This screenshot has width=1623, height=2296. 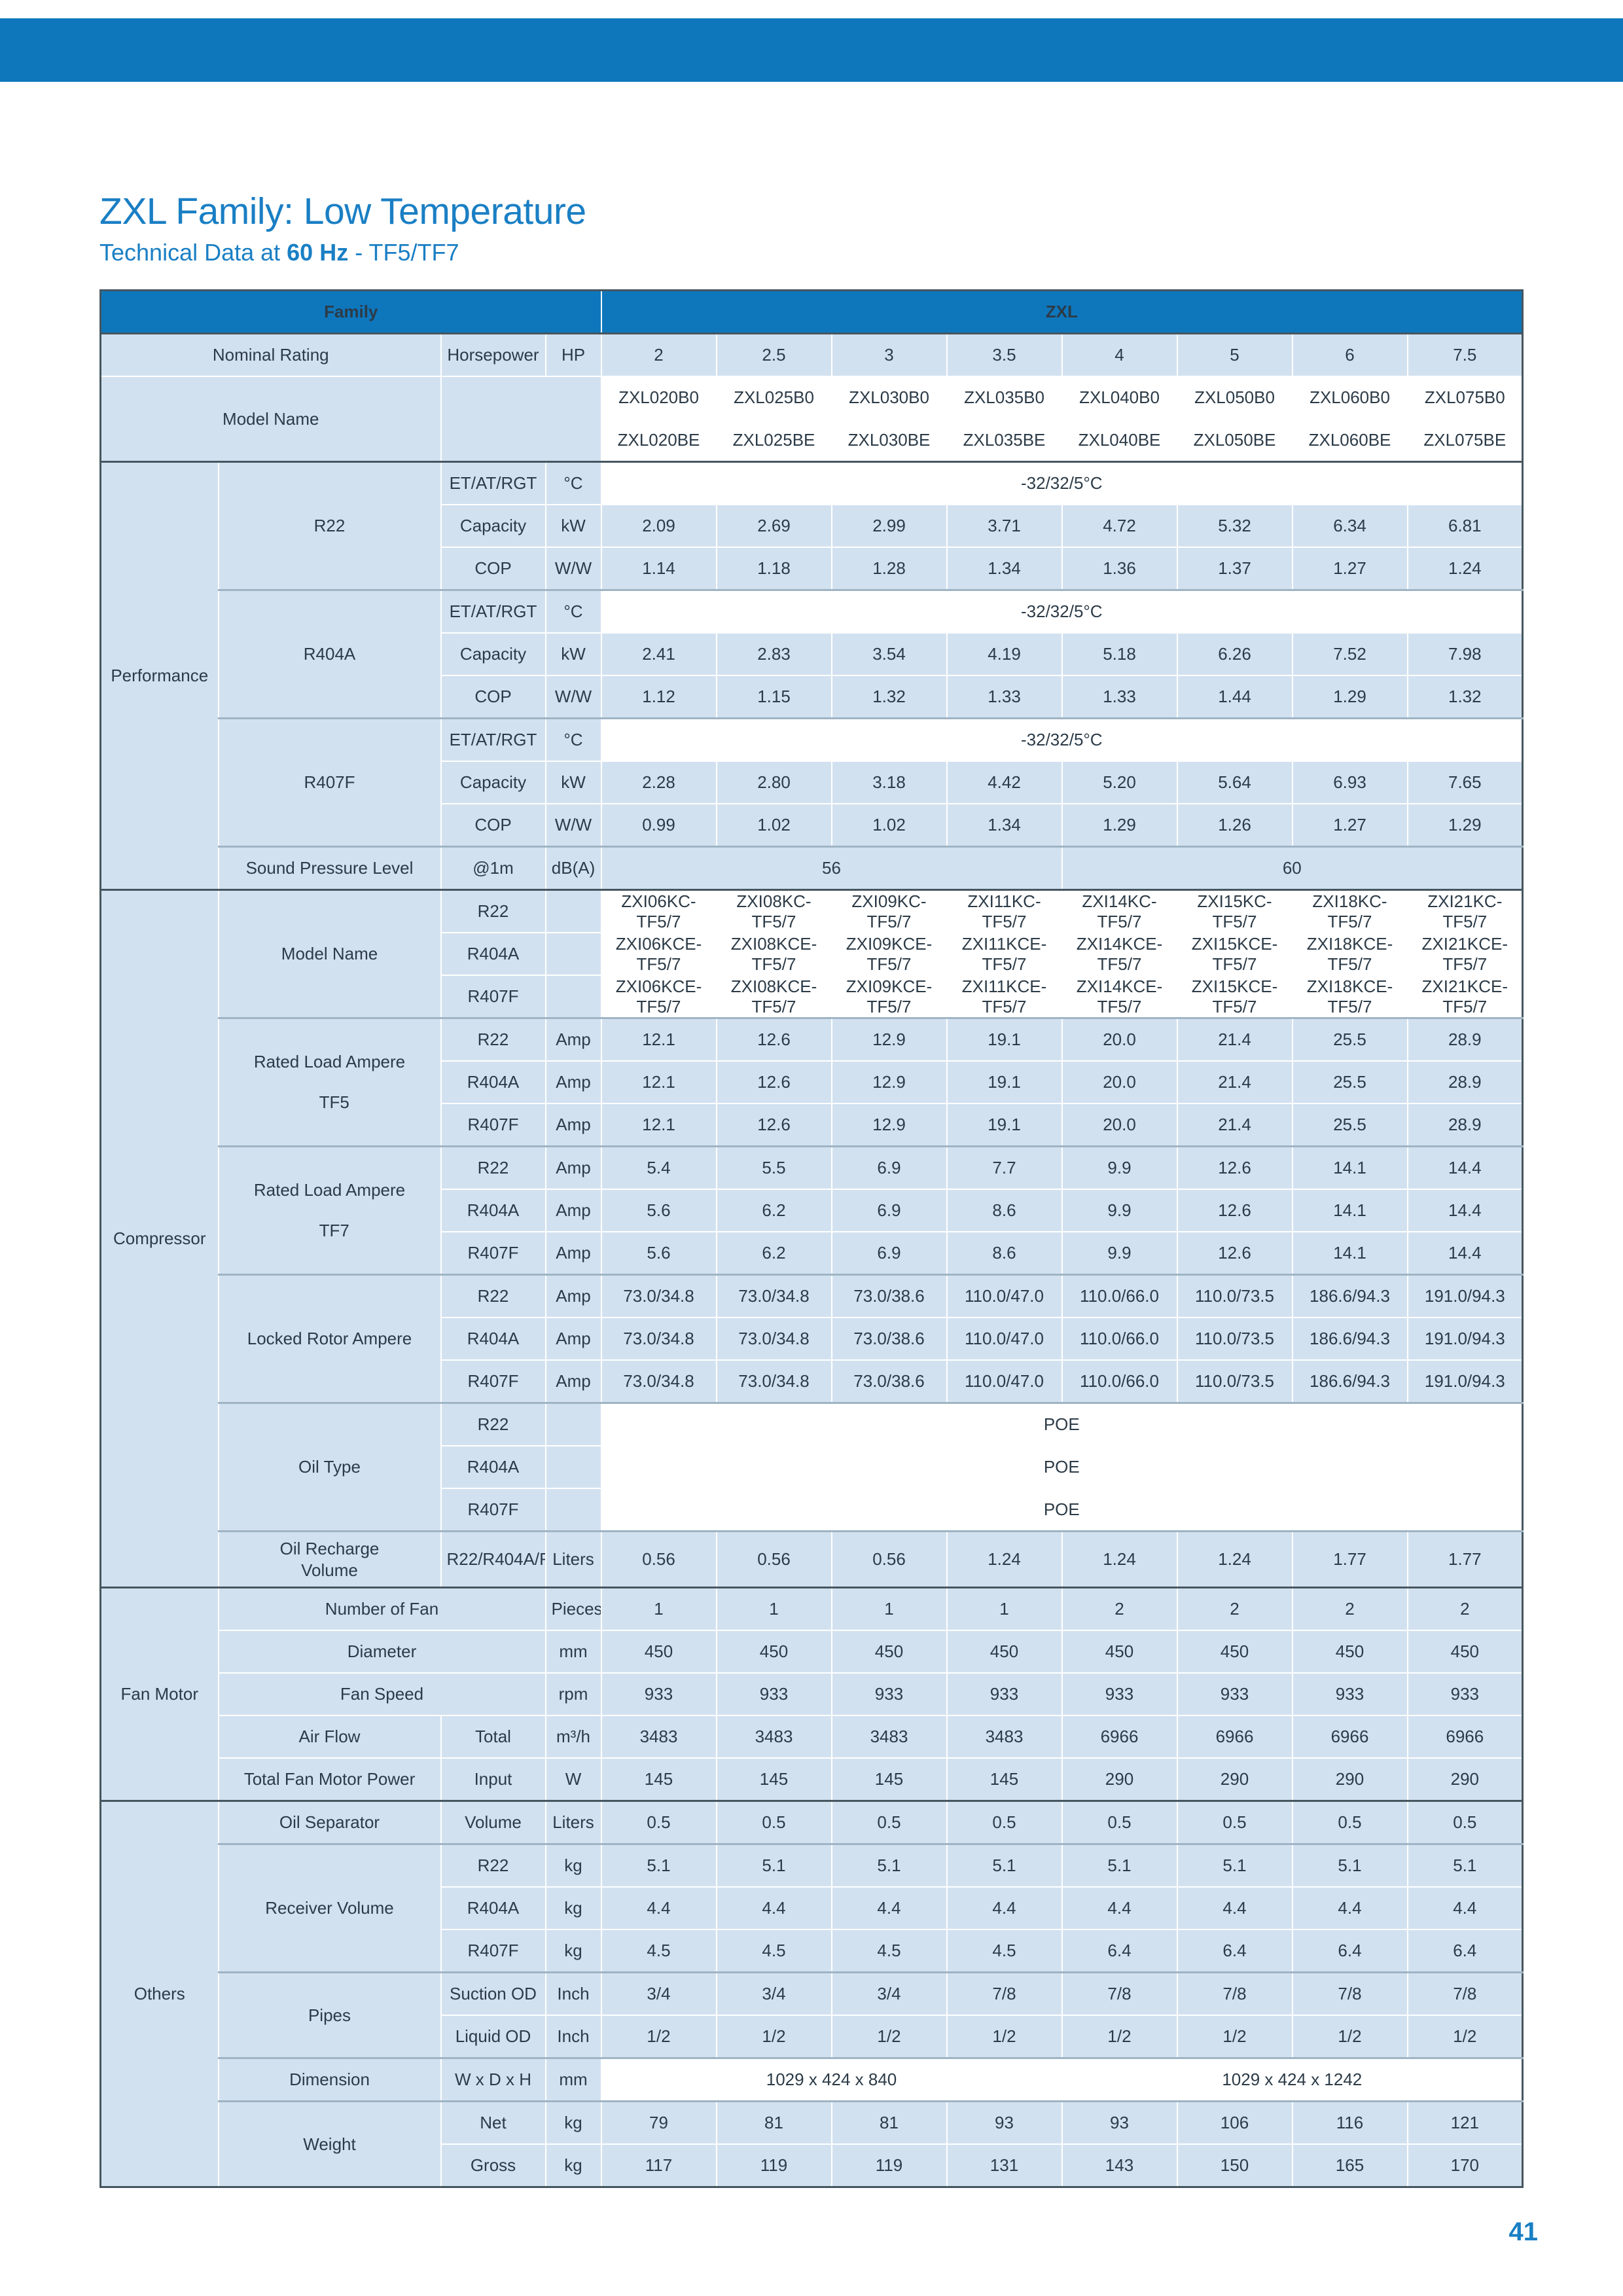 I want to click on data-cell: 3.18, so click(x=889, y=783).